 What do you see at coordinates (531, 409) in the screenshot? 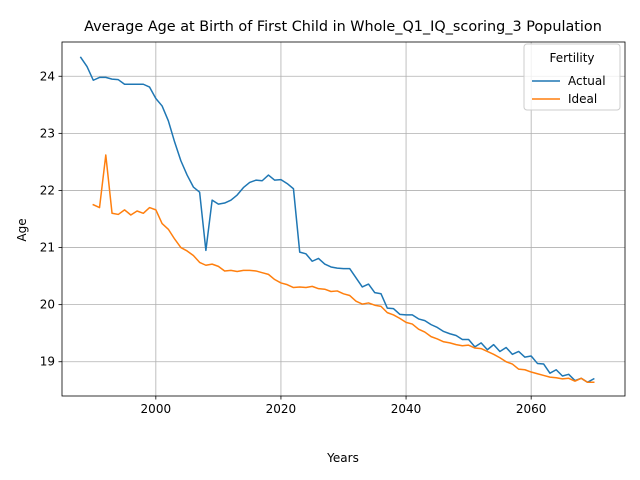
I see `x-tick-label: 2060` at bounding box center [531, 409].